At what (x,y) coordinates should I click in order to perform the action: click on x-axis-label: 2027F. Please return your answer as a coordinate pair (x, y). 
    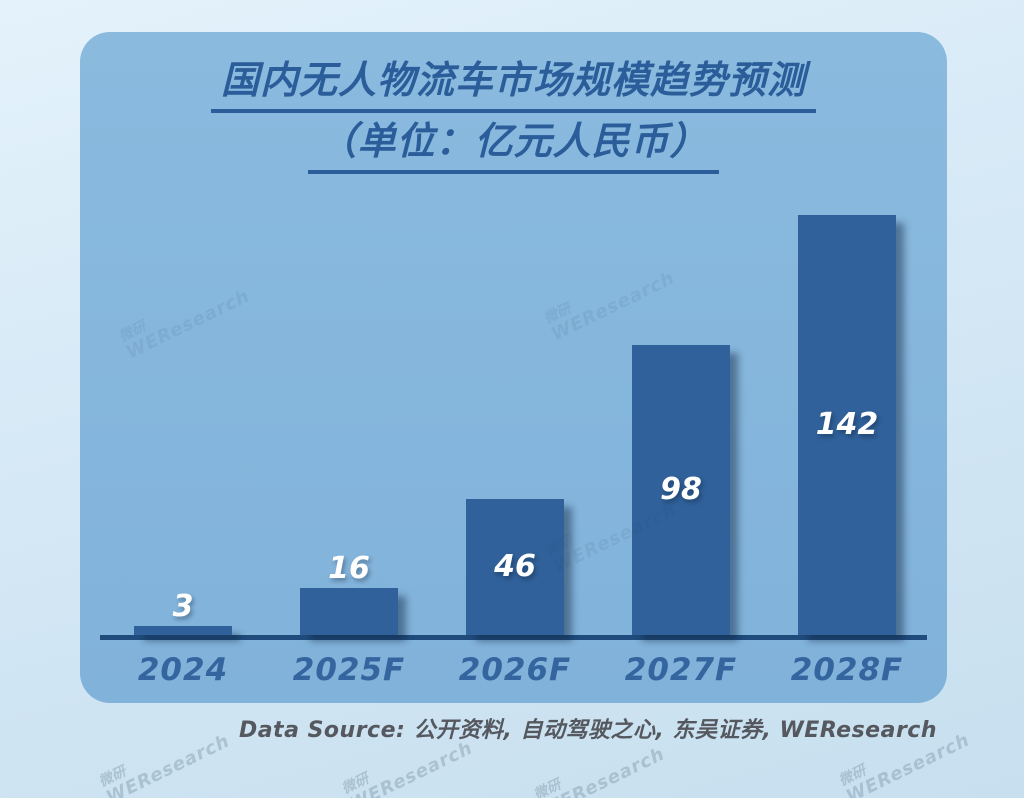
    Looking at the image, I should click on (681, 670).